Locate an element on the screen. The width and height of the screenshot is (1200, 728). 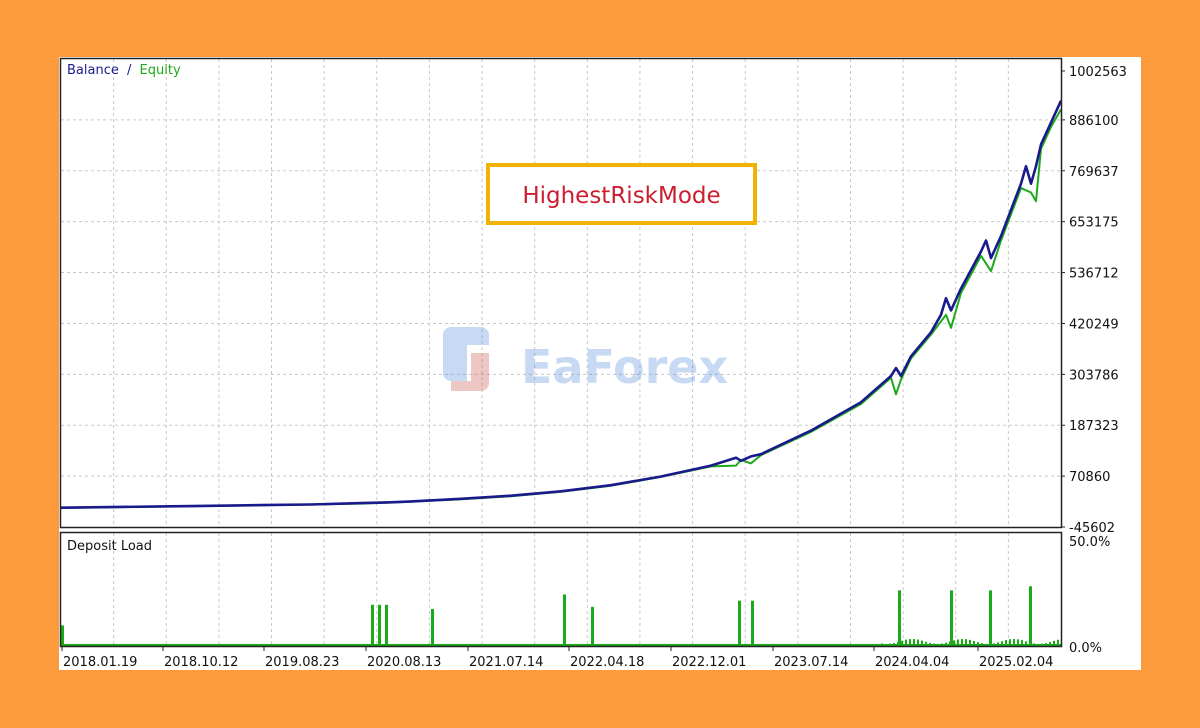
y-tick-label-lower: 50.0% is located at coordinates (1089, 542).